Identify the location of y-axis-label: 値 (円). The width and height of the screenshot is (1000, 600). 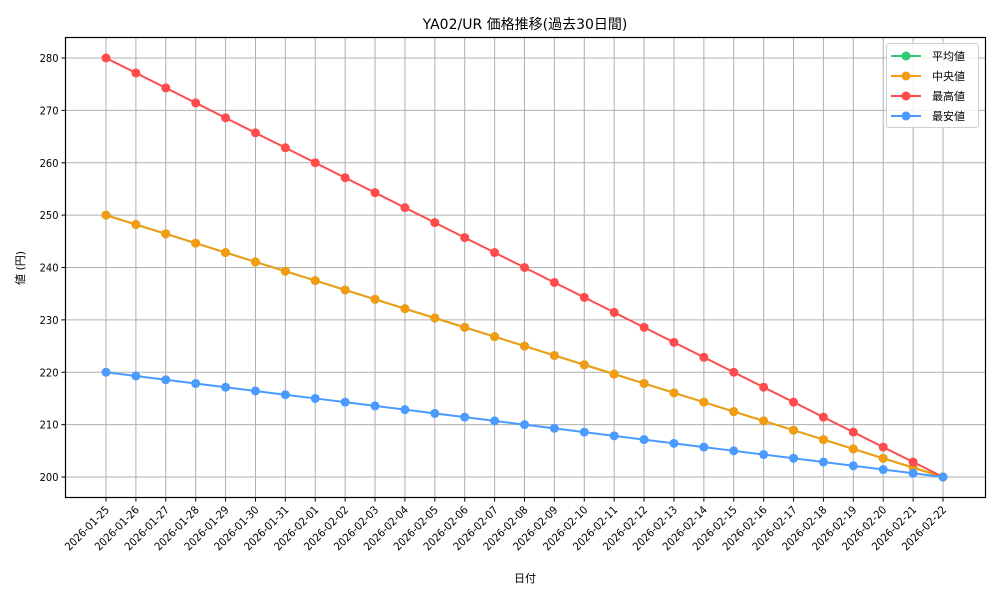
(20, 268).